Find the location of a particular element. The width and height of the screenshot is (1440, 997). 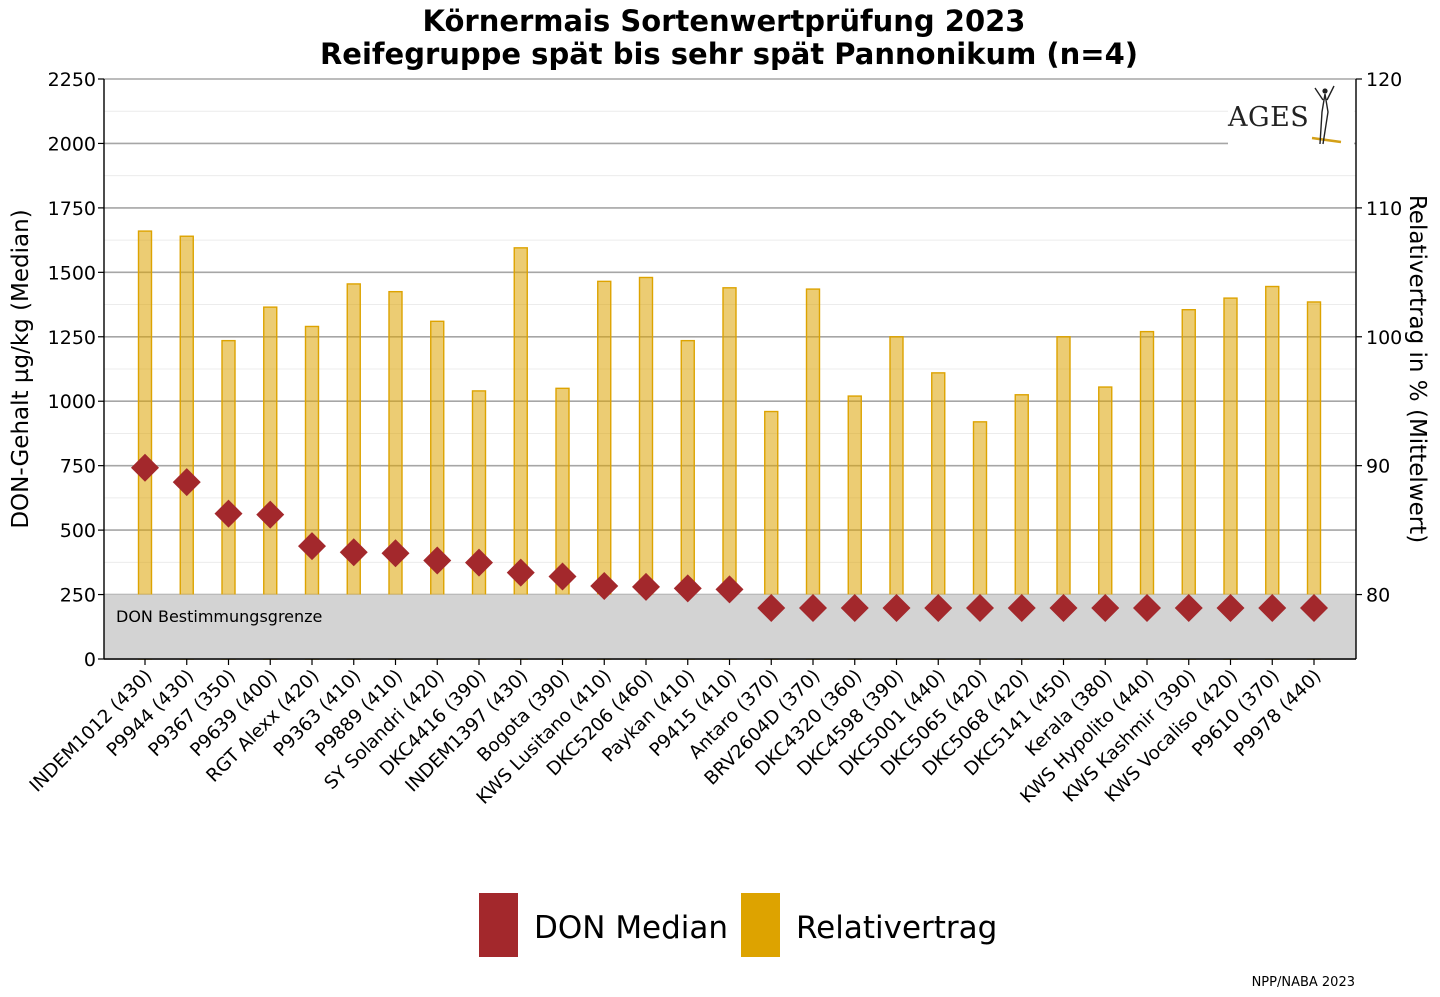

right-axis-ticks: 80 90 100 110 120 is located at coordinates (1379, 338).